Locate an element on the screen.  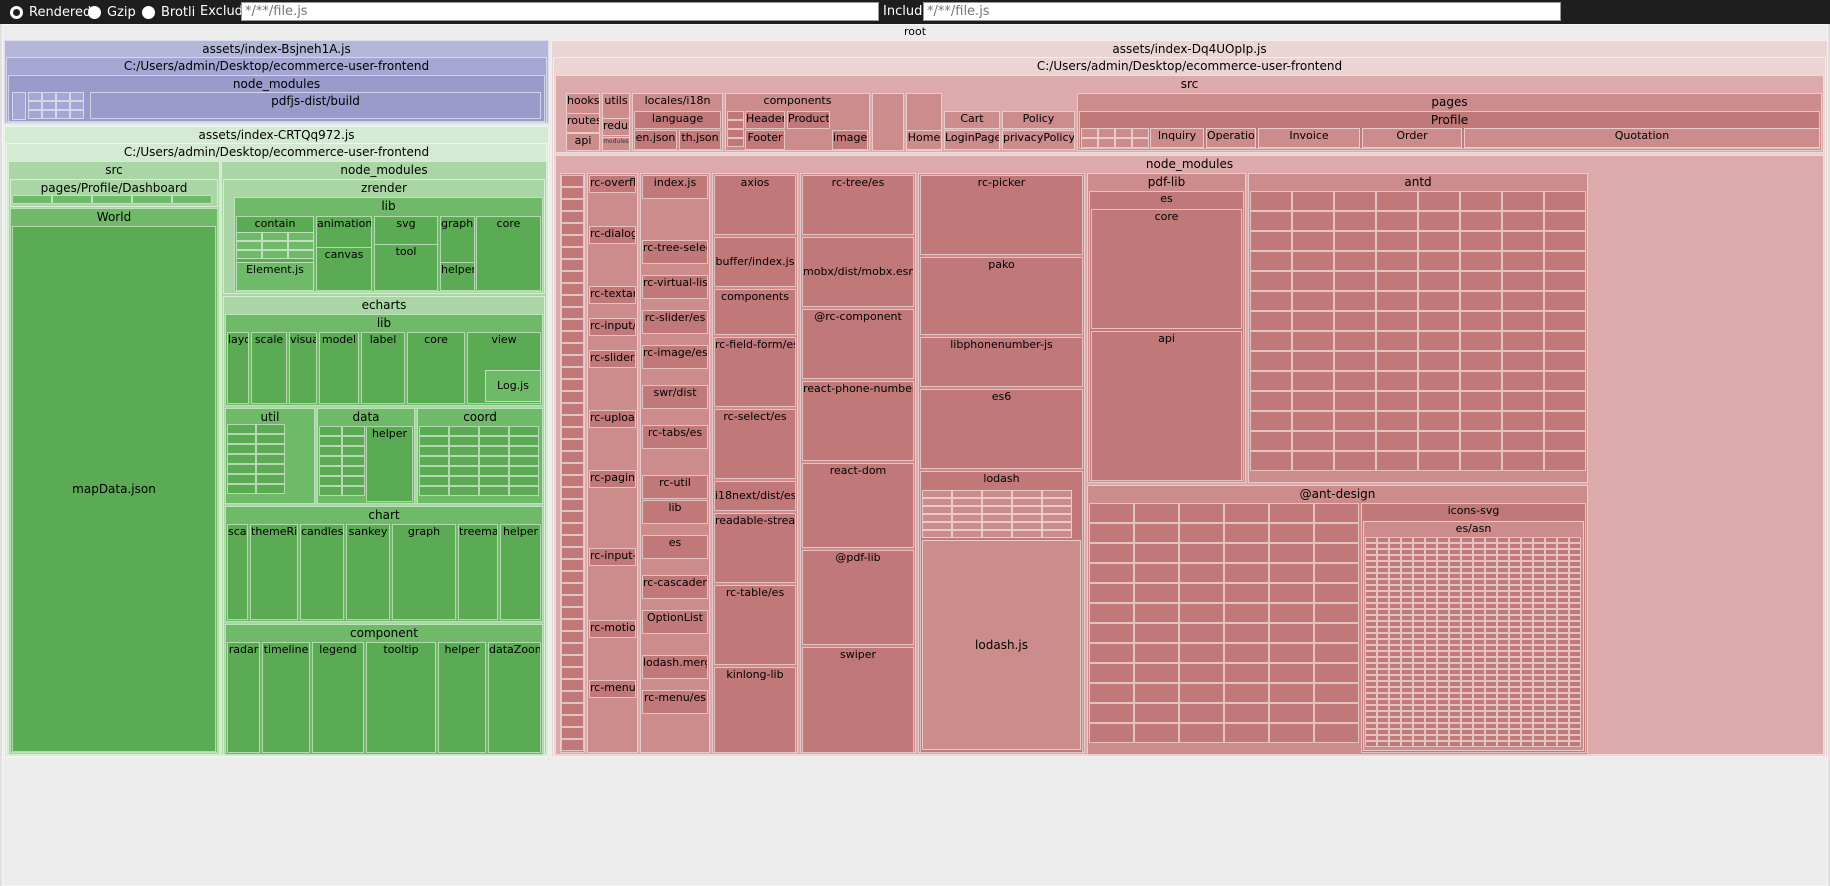
folder-node: radar is located at coordinates (243, 697).